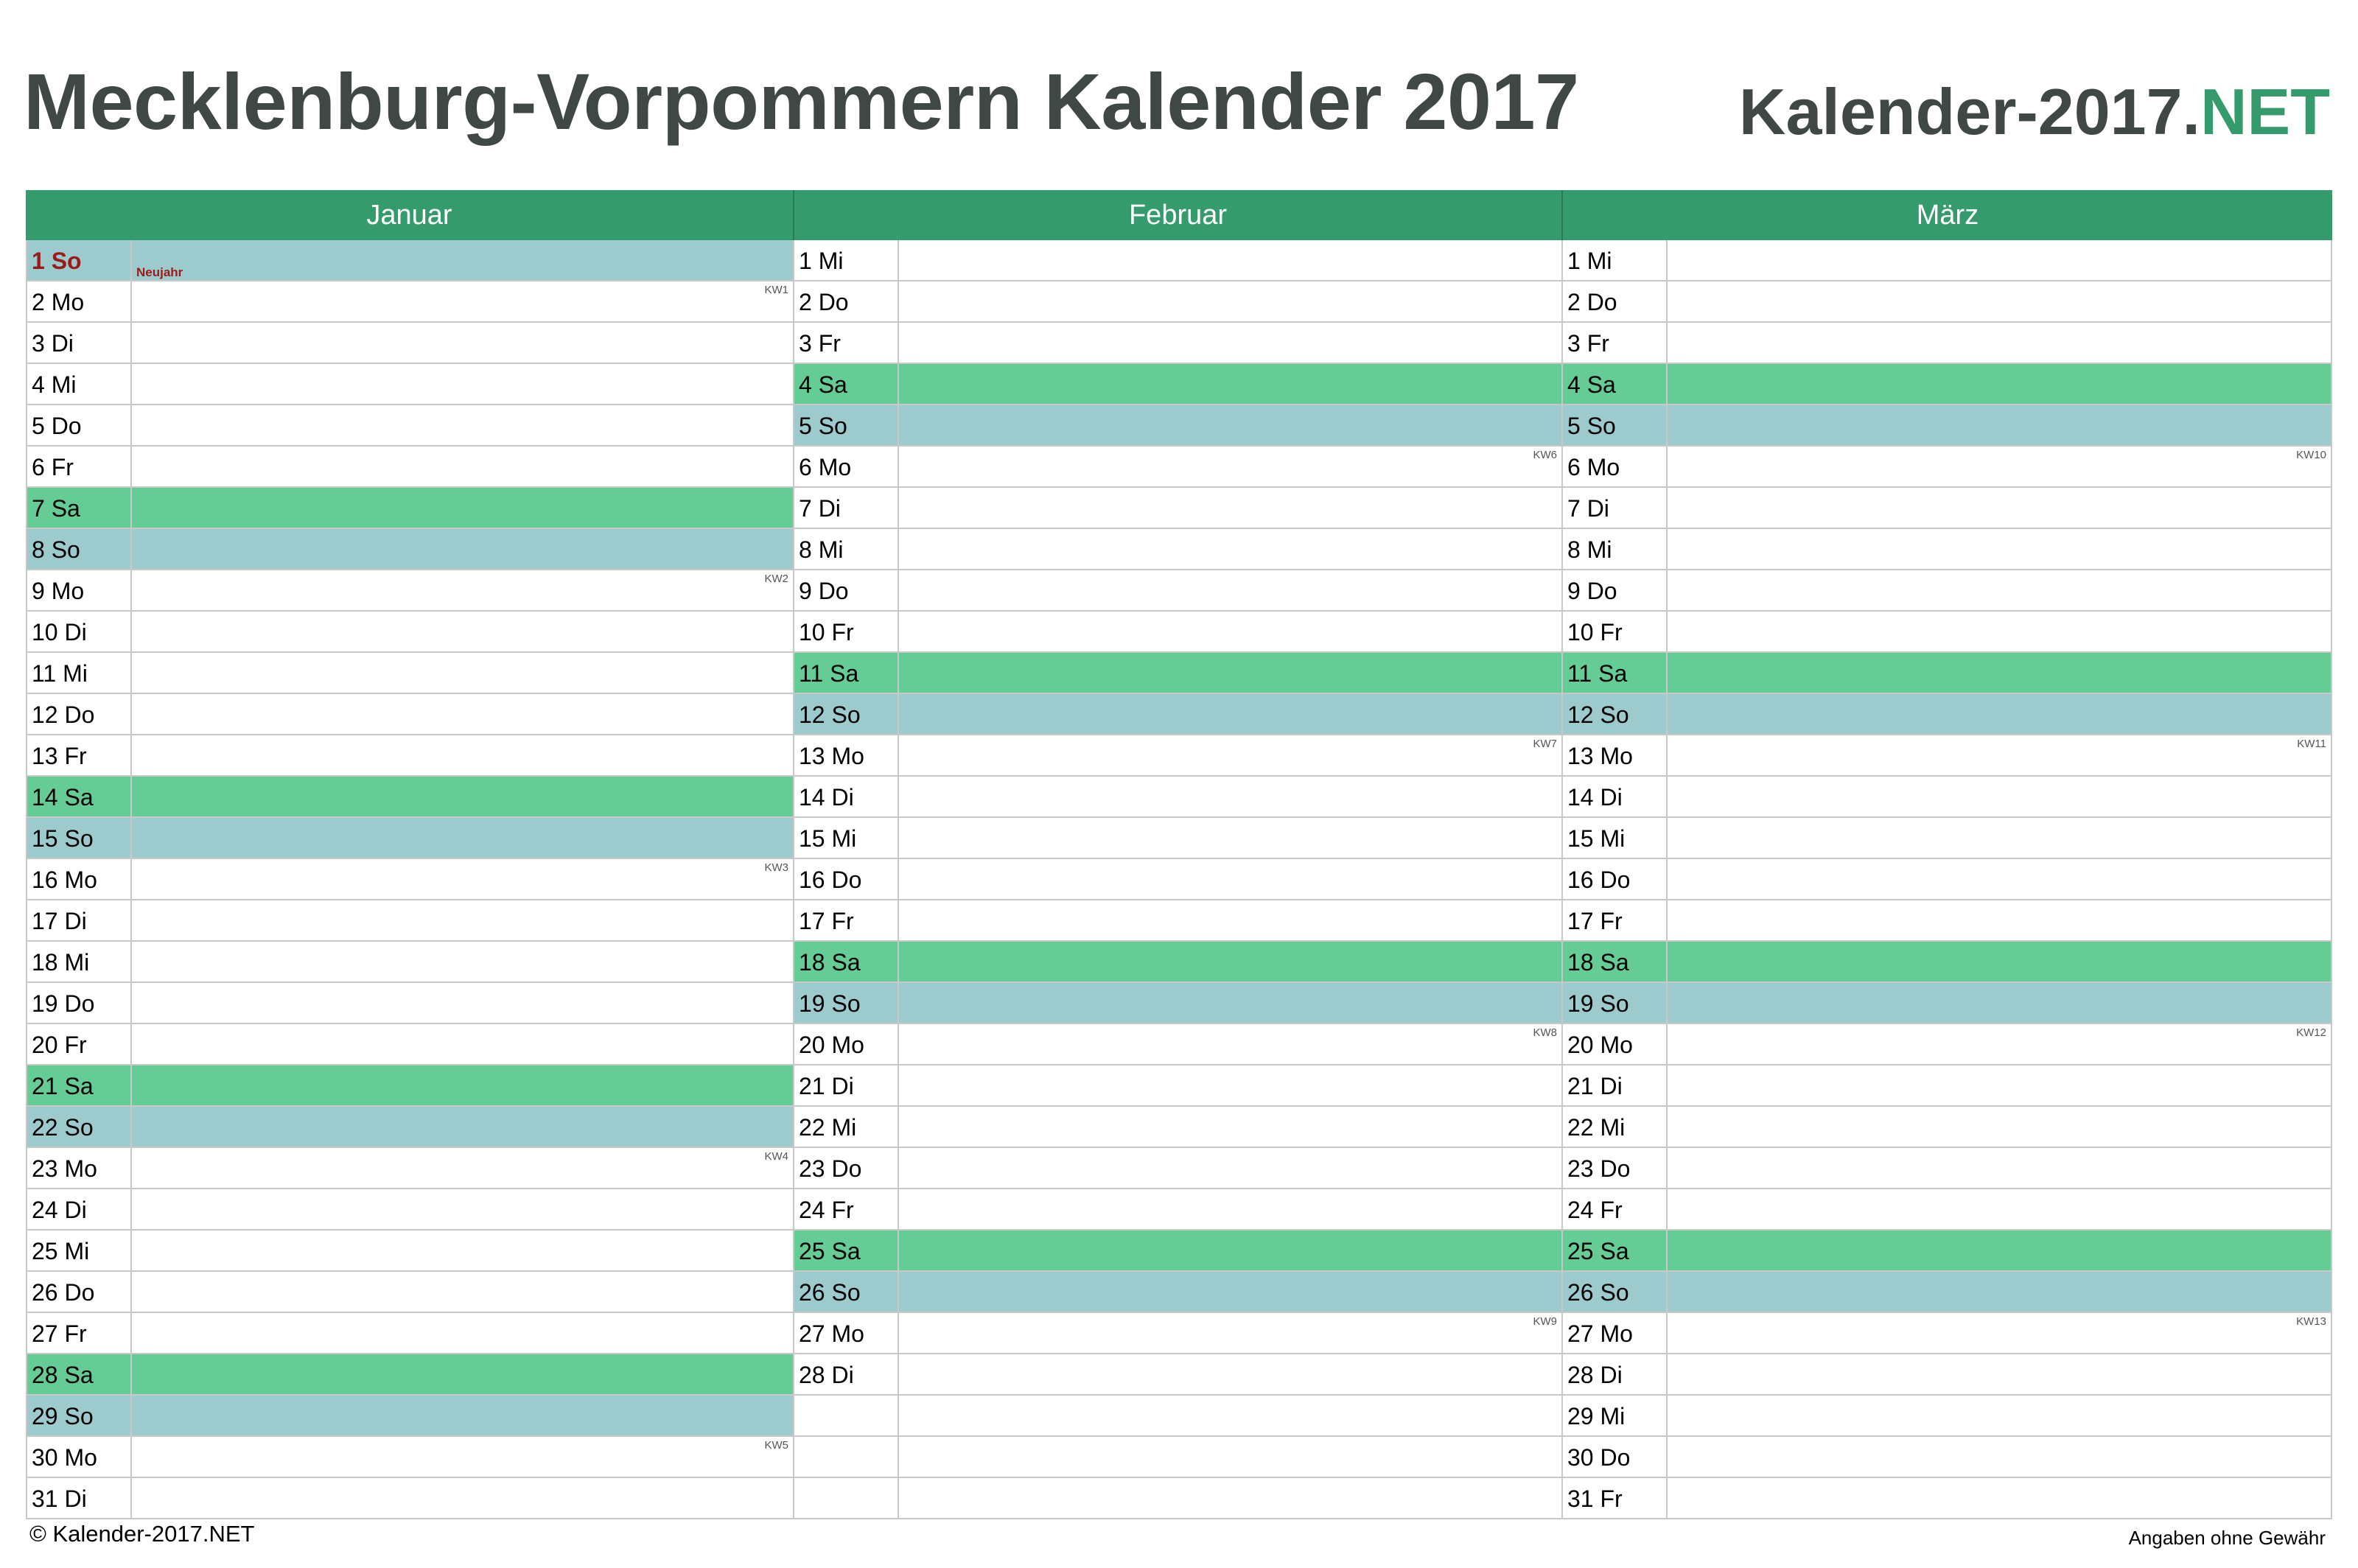 This screenshot has width=2358, height=1568. Describe the element at coordinates (1230, 755) in the screenshot. I see `day-notes-cell: KW7` at that location.